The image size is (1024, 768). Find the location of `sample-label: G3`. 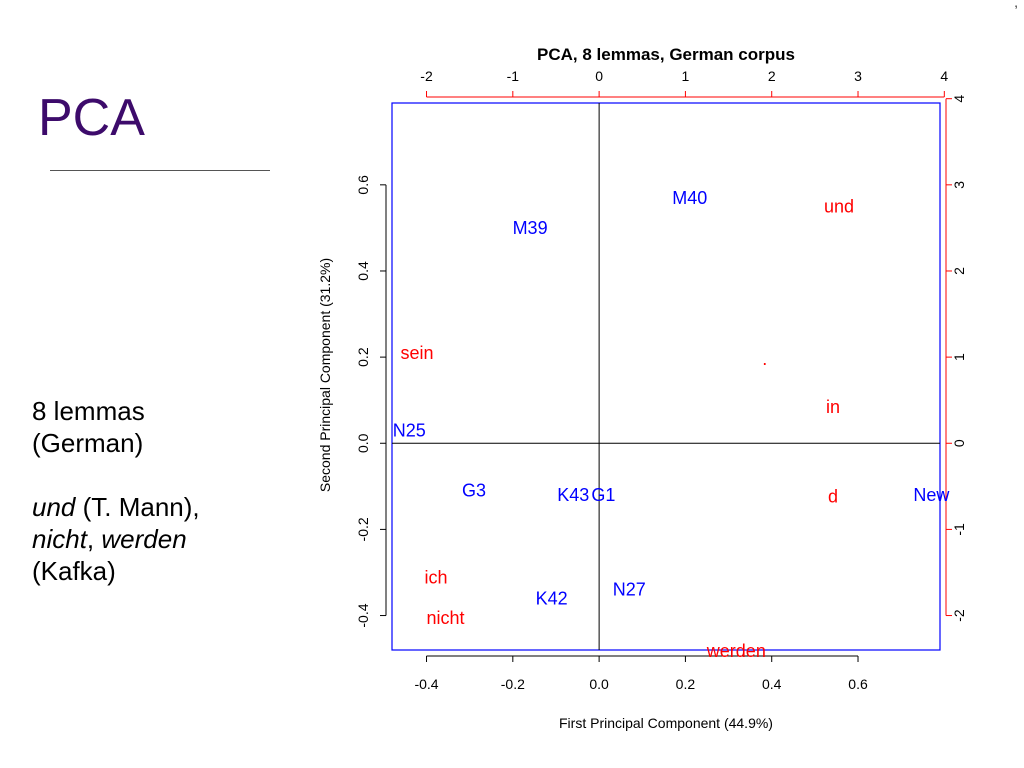

sample-label: G3 is located at coordinates (474, 491).